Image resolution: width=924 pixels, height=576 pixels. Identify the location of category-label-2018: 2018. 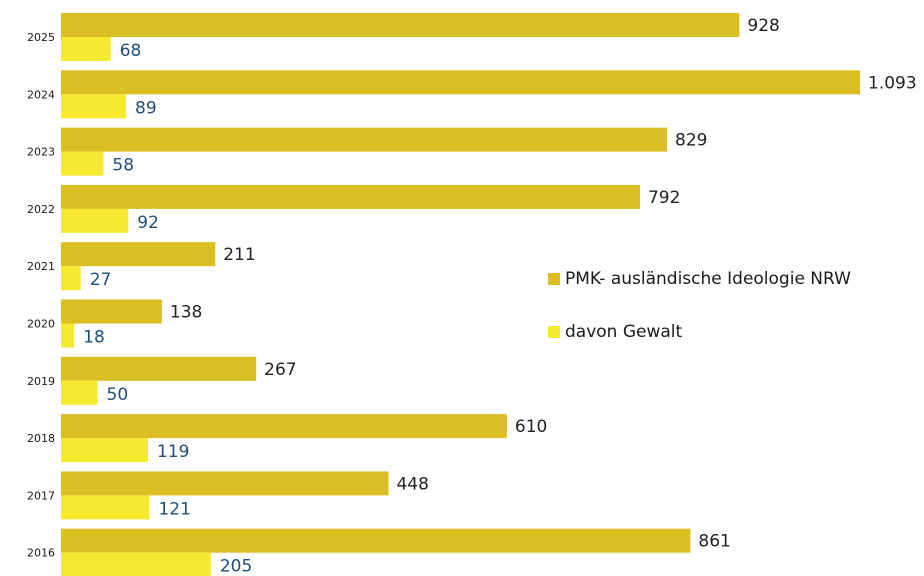
(41, 438).